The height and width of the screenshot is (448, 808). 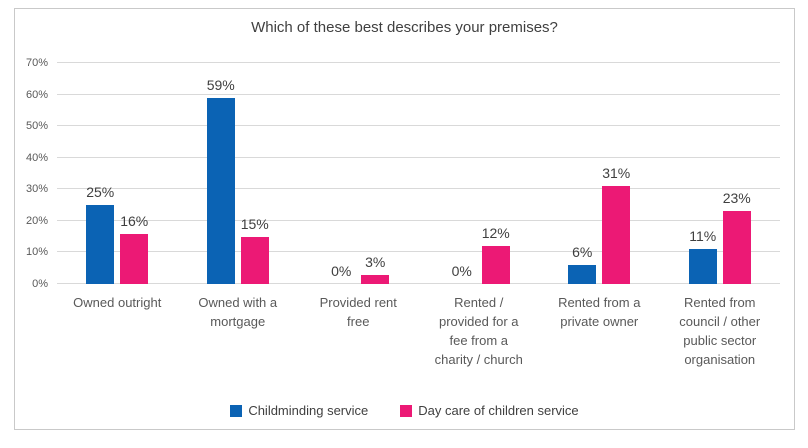 What do you see at coordinates (40, 284) in the screenshot?
I see `y-axis-tick-label: 0%` at bounding box center [40, 284].